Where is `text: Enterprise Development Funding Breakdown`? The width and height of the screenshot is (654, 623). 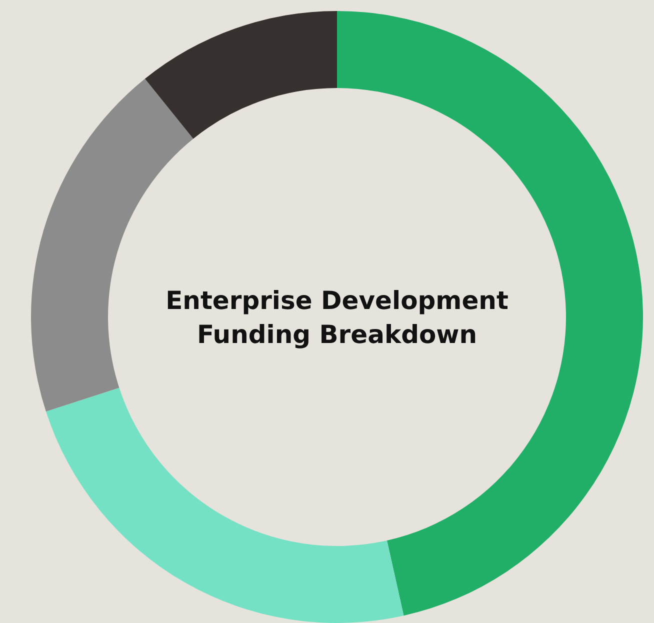
text: Enterprise Development Funding Breakdown is located at coordinates (337, 317).